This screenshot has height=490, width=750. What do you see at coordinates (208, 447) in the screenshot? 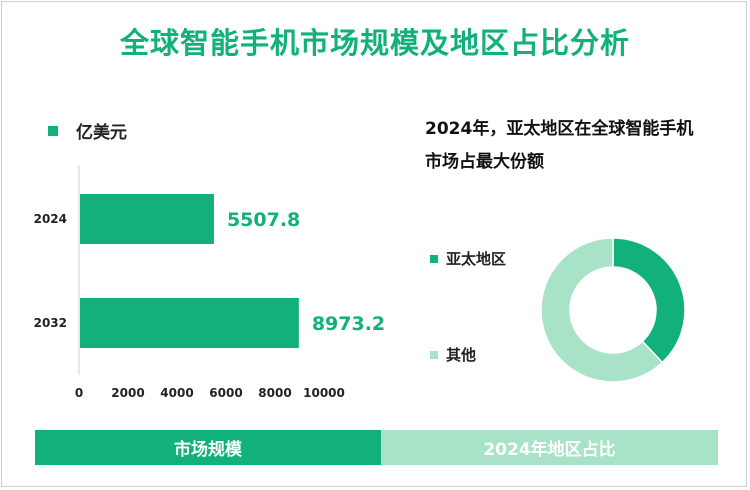
I see `footer-market-size: 市场规模` at bounding box center [208, 447].